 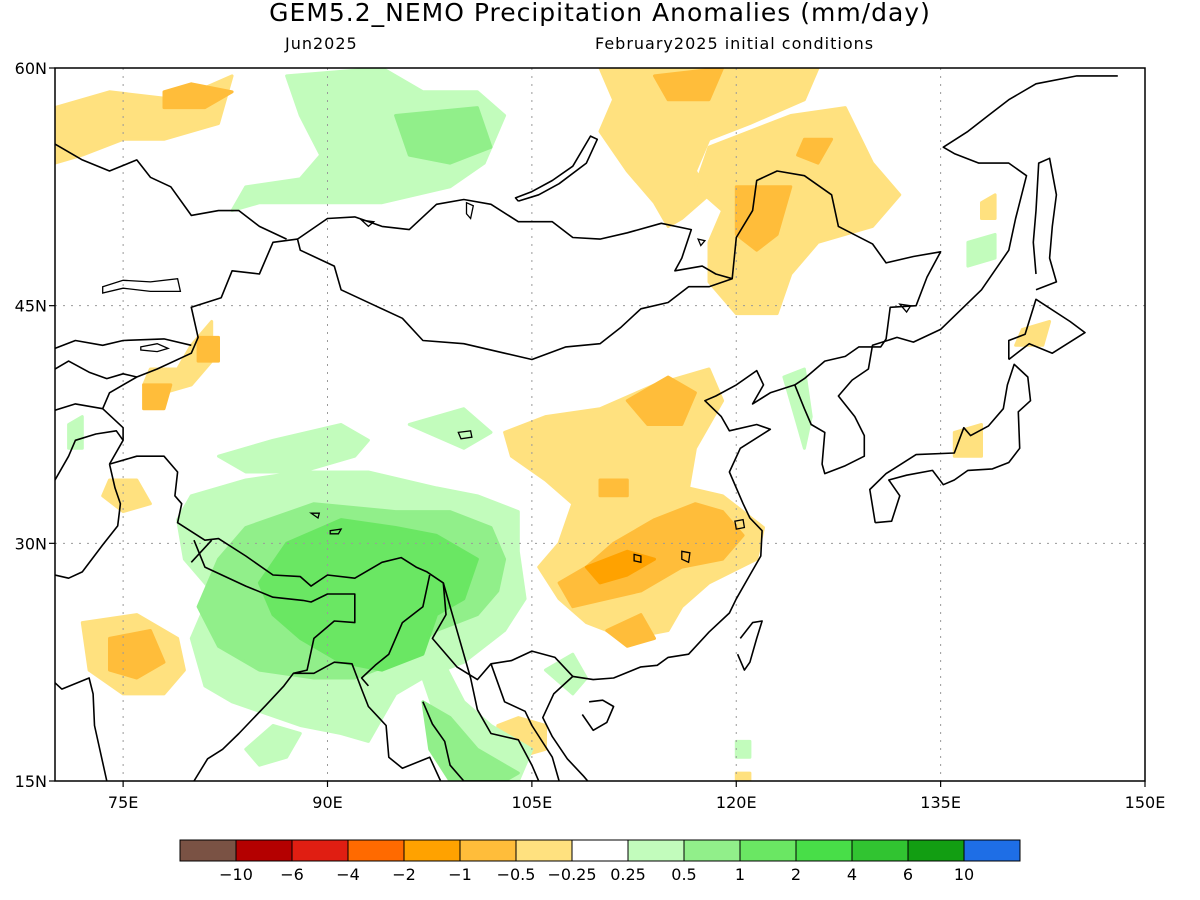 I want to click on y-tick-label-60N: 60N, so click(x=31, y=68).